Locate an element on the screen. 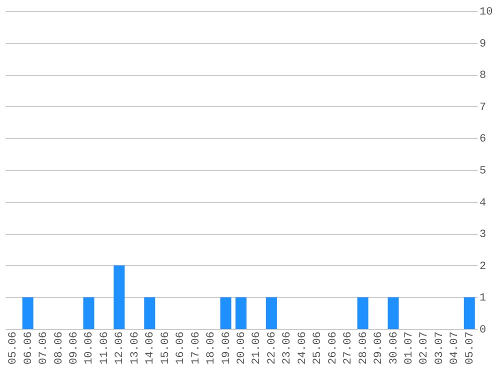 This screenshot has width=498, height=370. x-tick-label: 08.06 is located at coordinates (59, 348).